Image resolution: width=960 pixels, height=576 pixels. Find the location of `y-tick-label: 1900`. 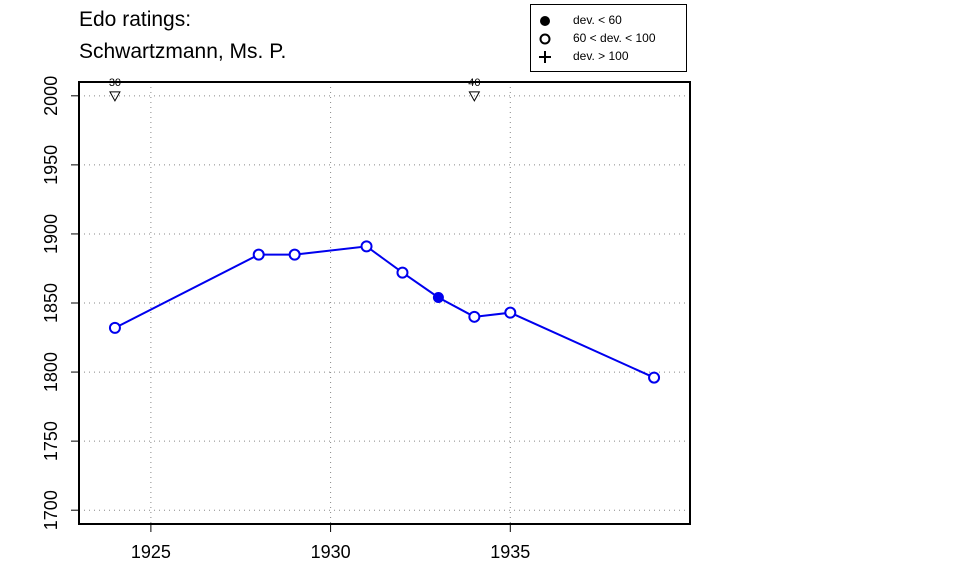

y-tick-label: 1900 is located at coordinates (51, 234).